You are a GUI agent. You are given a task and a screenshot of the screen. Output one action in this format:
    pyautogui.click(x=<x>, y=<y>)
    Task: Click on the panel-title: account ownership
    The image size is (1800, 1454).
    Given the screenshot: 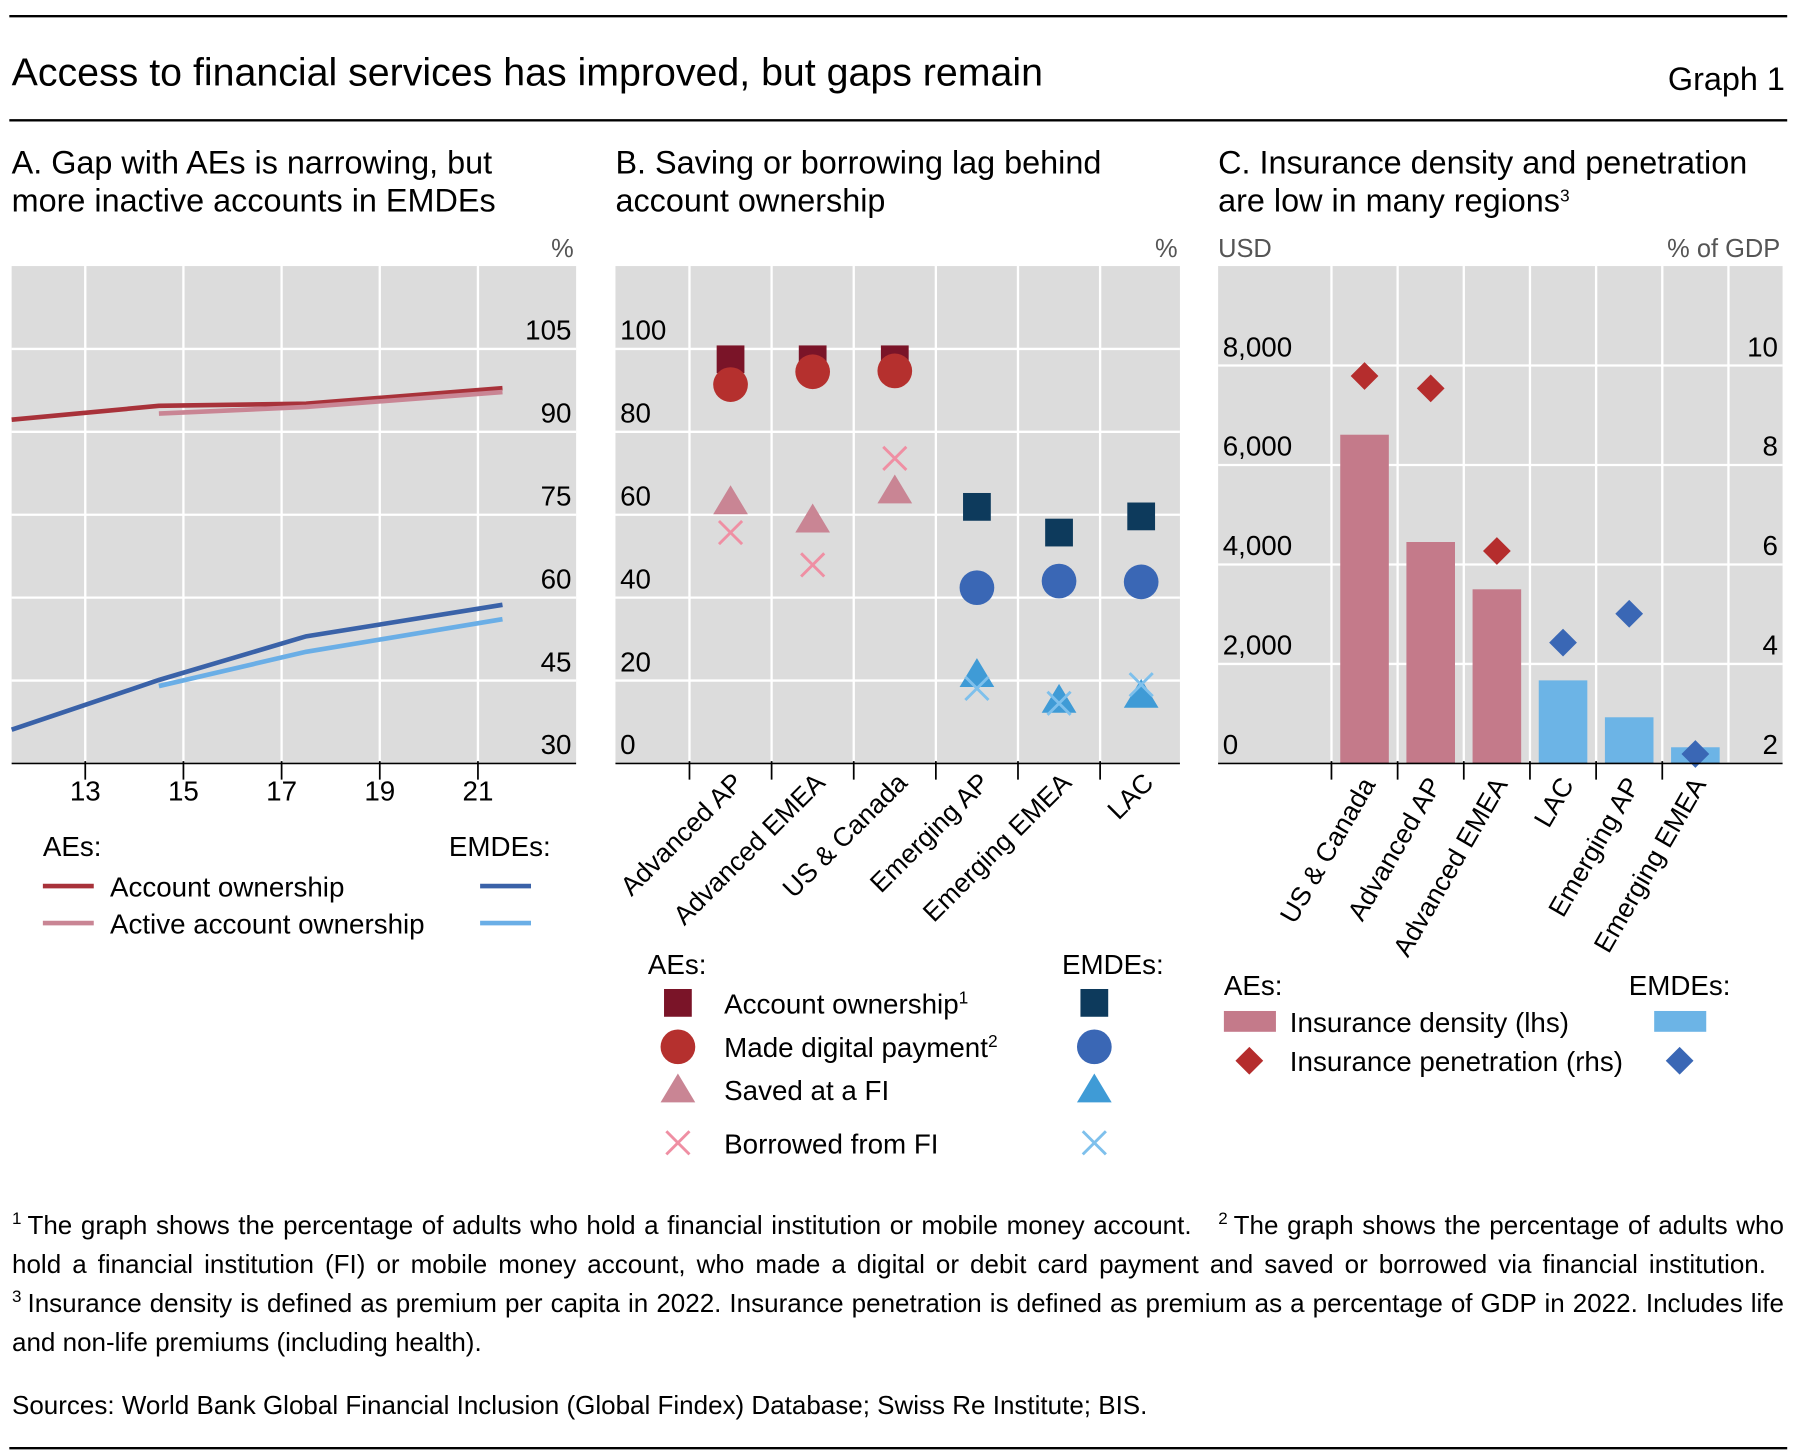 What is the action you would take?
    pyautogui.click(x=750, y=201)
    